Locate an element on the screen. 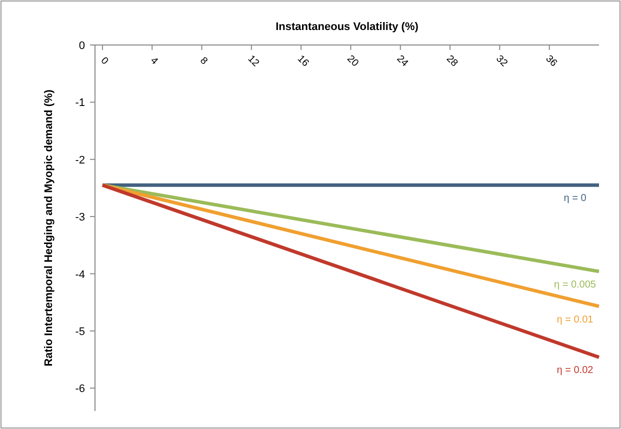  x-axis-title: Instantaneous Volatility (%) is located at coordinates (347, 27).